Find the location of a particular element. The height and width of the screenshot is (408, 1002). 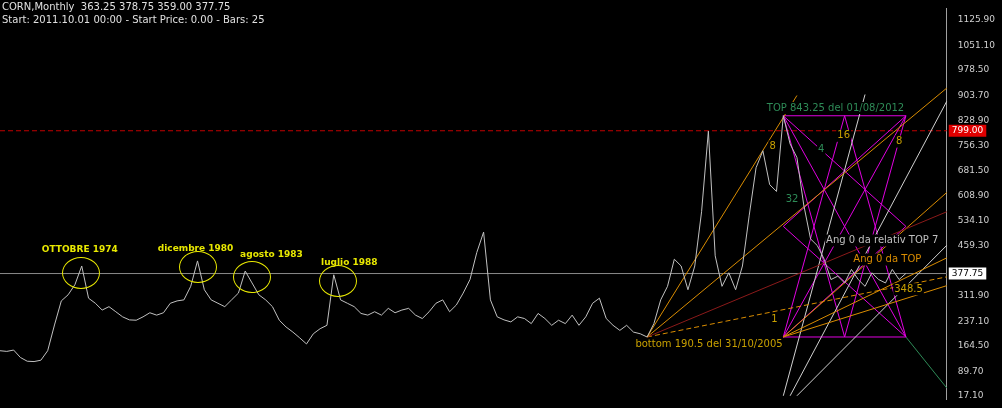

annotation: Ang 0 da TOP is located at coordinates (887, 259).